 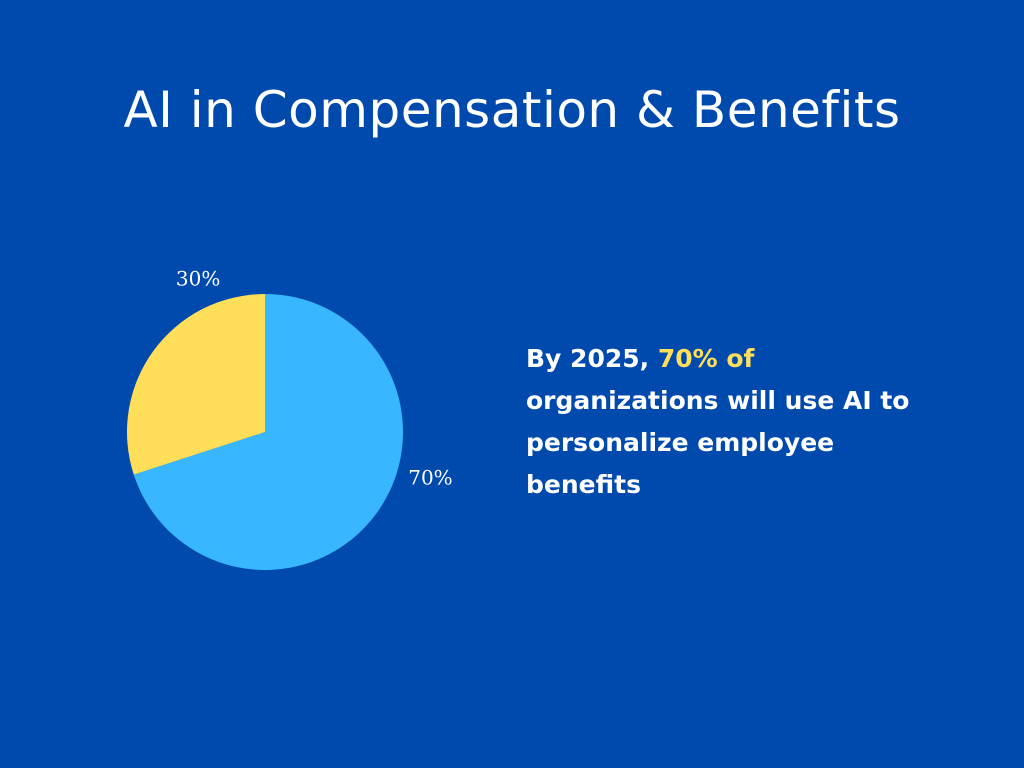 I want to click on pie-label-70: 70%, so click(x=430, y=477).